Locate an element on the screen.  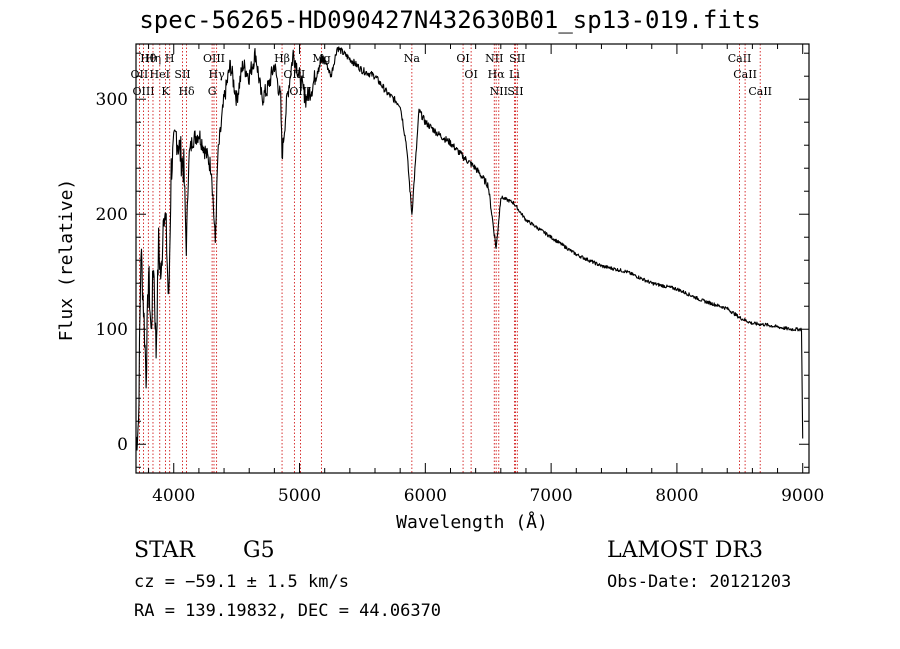
y-tick-label: 200 is located at coordinates (112, 215).